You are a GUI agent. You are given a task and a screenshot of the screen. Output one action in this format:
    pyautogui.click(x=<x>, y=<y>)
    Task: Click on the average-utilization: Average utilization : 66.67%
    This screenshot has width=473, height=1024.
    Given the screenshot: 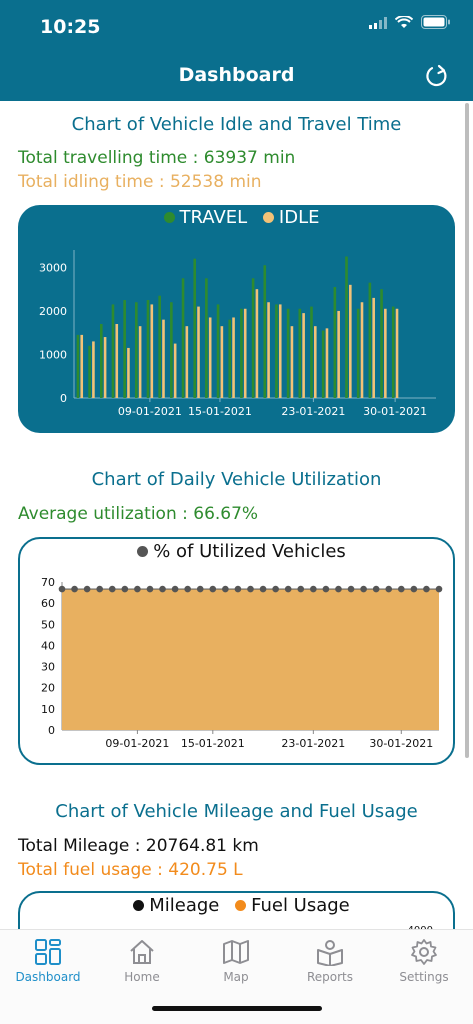 What is the action you would take?
    pyautogui.click(x=138, y=514)
    